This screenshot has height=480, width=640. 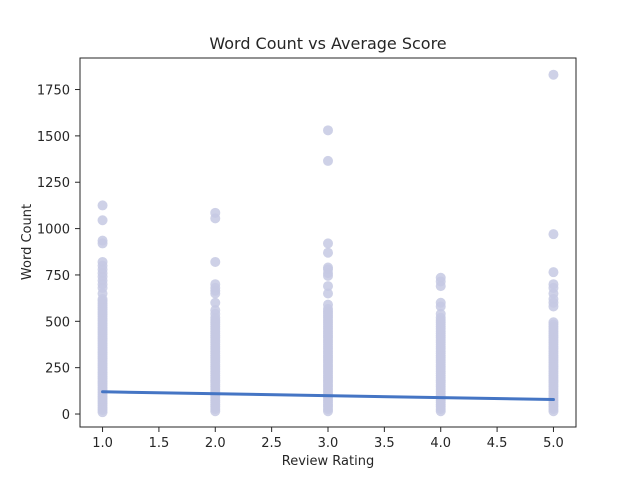 What do you see at coordinates (57, 369) in the screenshot?
I see `y-tick-label: 250` at bounding box center [57, 369].